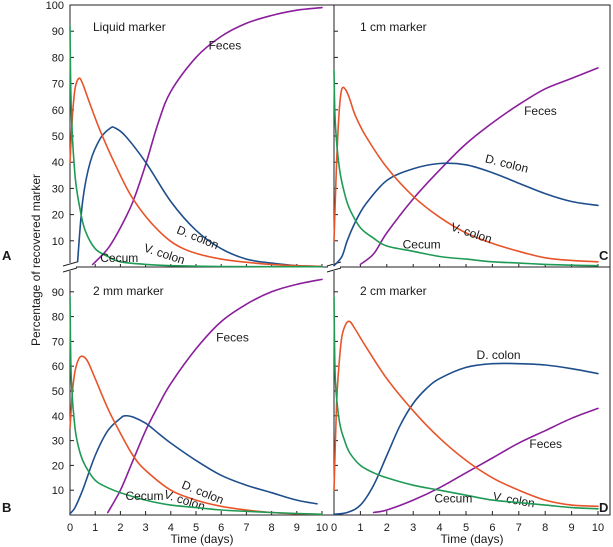 The image size is (613, 547). What do you see at coordinates (58, 111) in the screenshot?
I see `y-tick-label-a-60: 60` at bounding box center [58, 111].